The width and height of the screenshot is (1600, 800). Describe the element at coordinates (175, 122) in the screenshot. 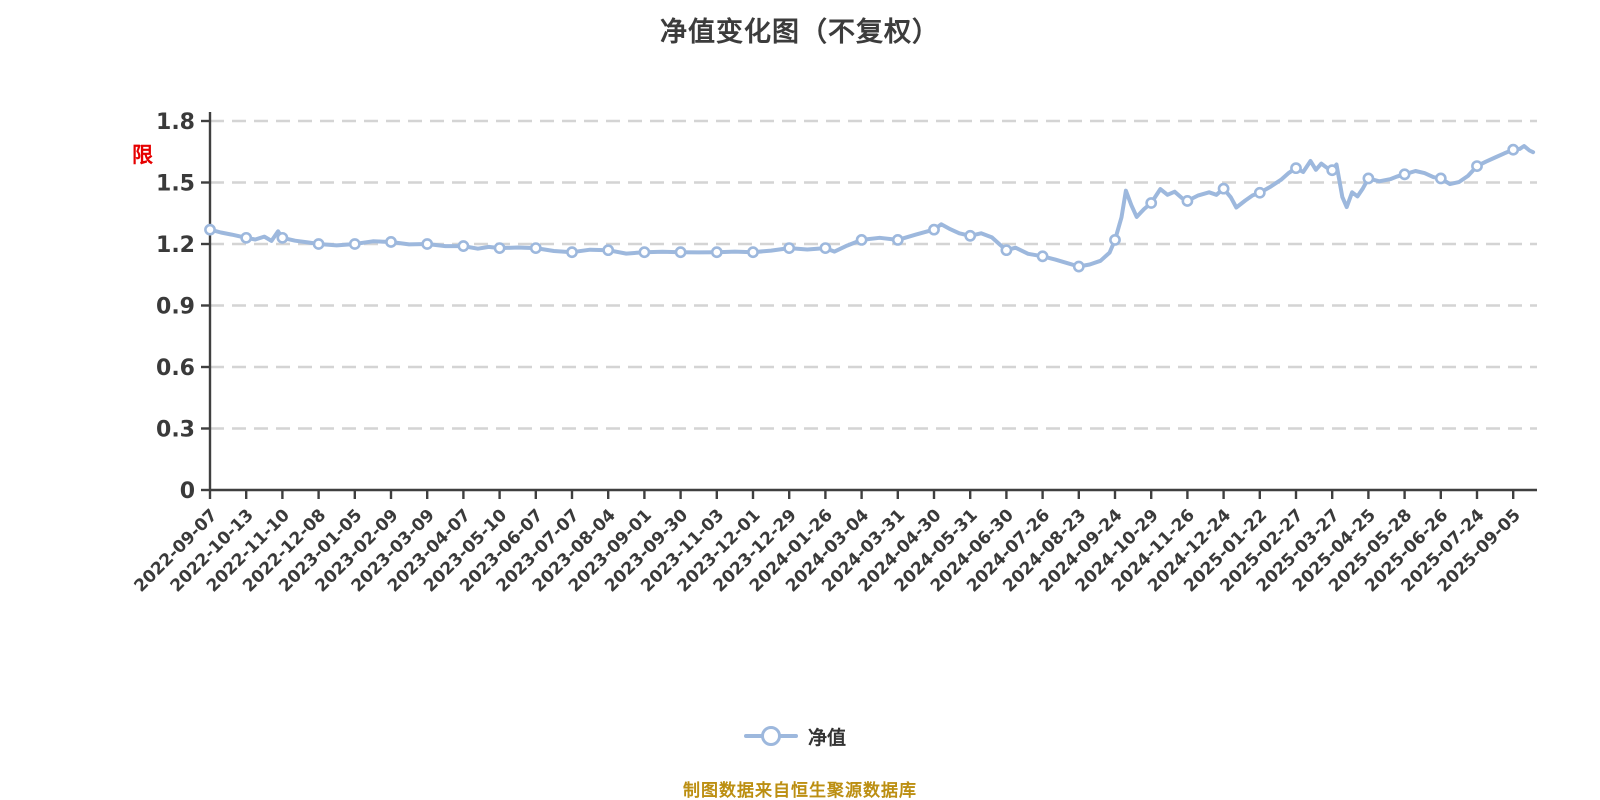

I see `y-tick-label: 1.8` at that location.